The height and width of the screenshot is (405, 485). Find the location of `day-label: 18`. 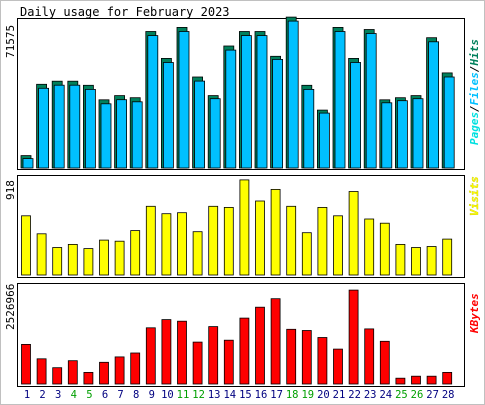

day-label: 18 is located at coordinates (292, 395).